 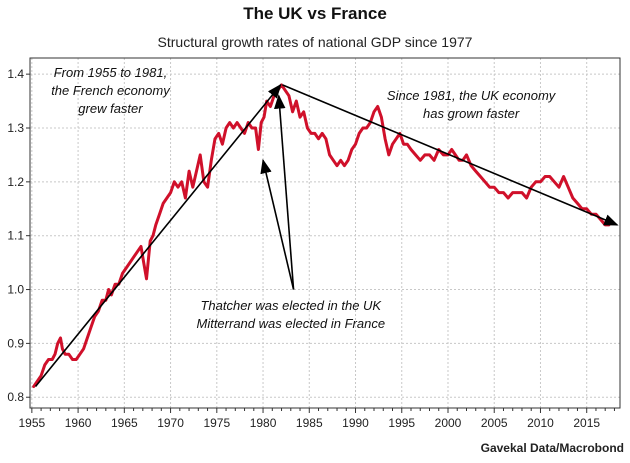 I want to click on y-tick-label: 0.9, so click(x=15, y=343).